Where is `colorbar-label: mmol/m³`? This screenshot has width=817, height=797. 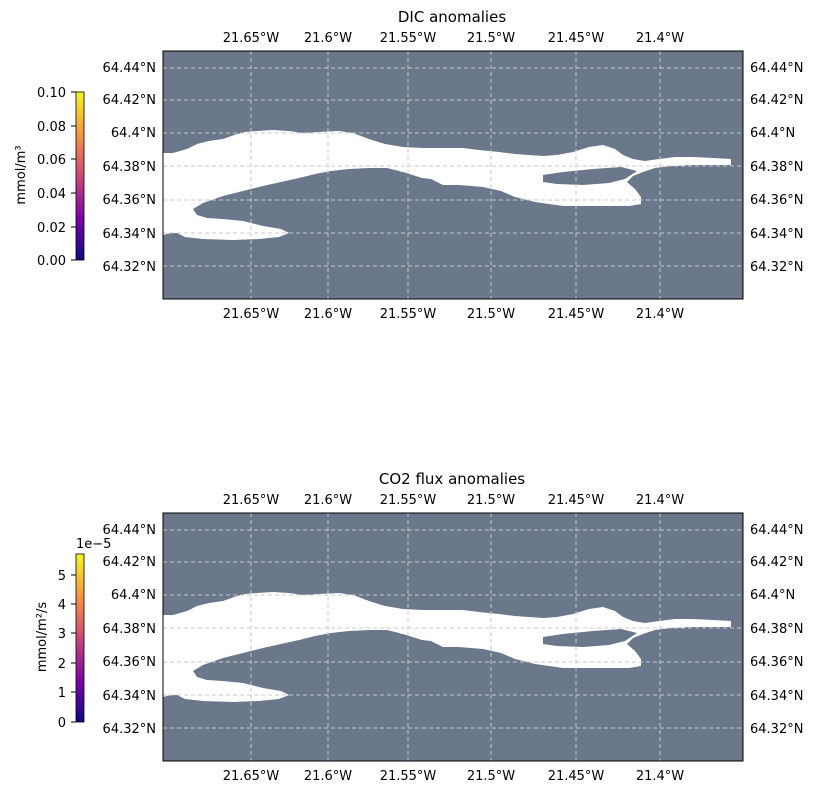
colorbar-label: mmol/m³ is located at coordinates (21, 174).